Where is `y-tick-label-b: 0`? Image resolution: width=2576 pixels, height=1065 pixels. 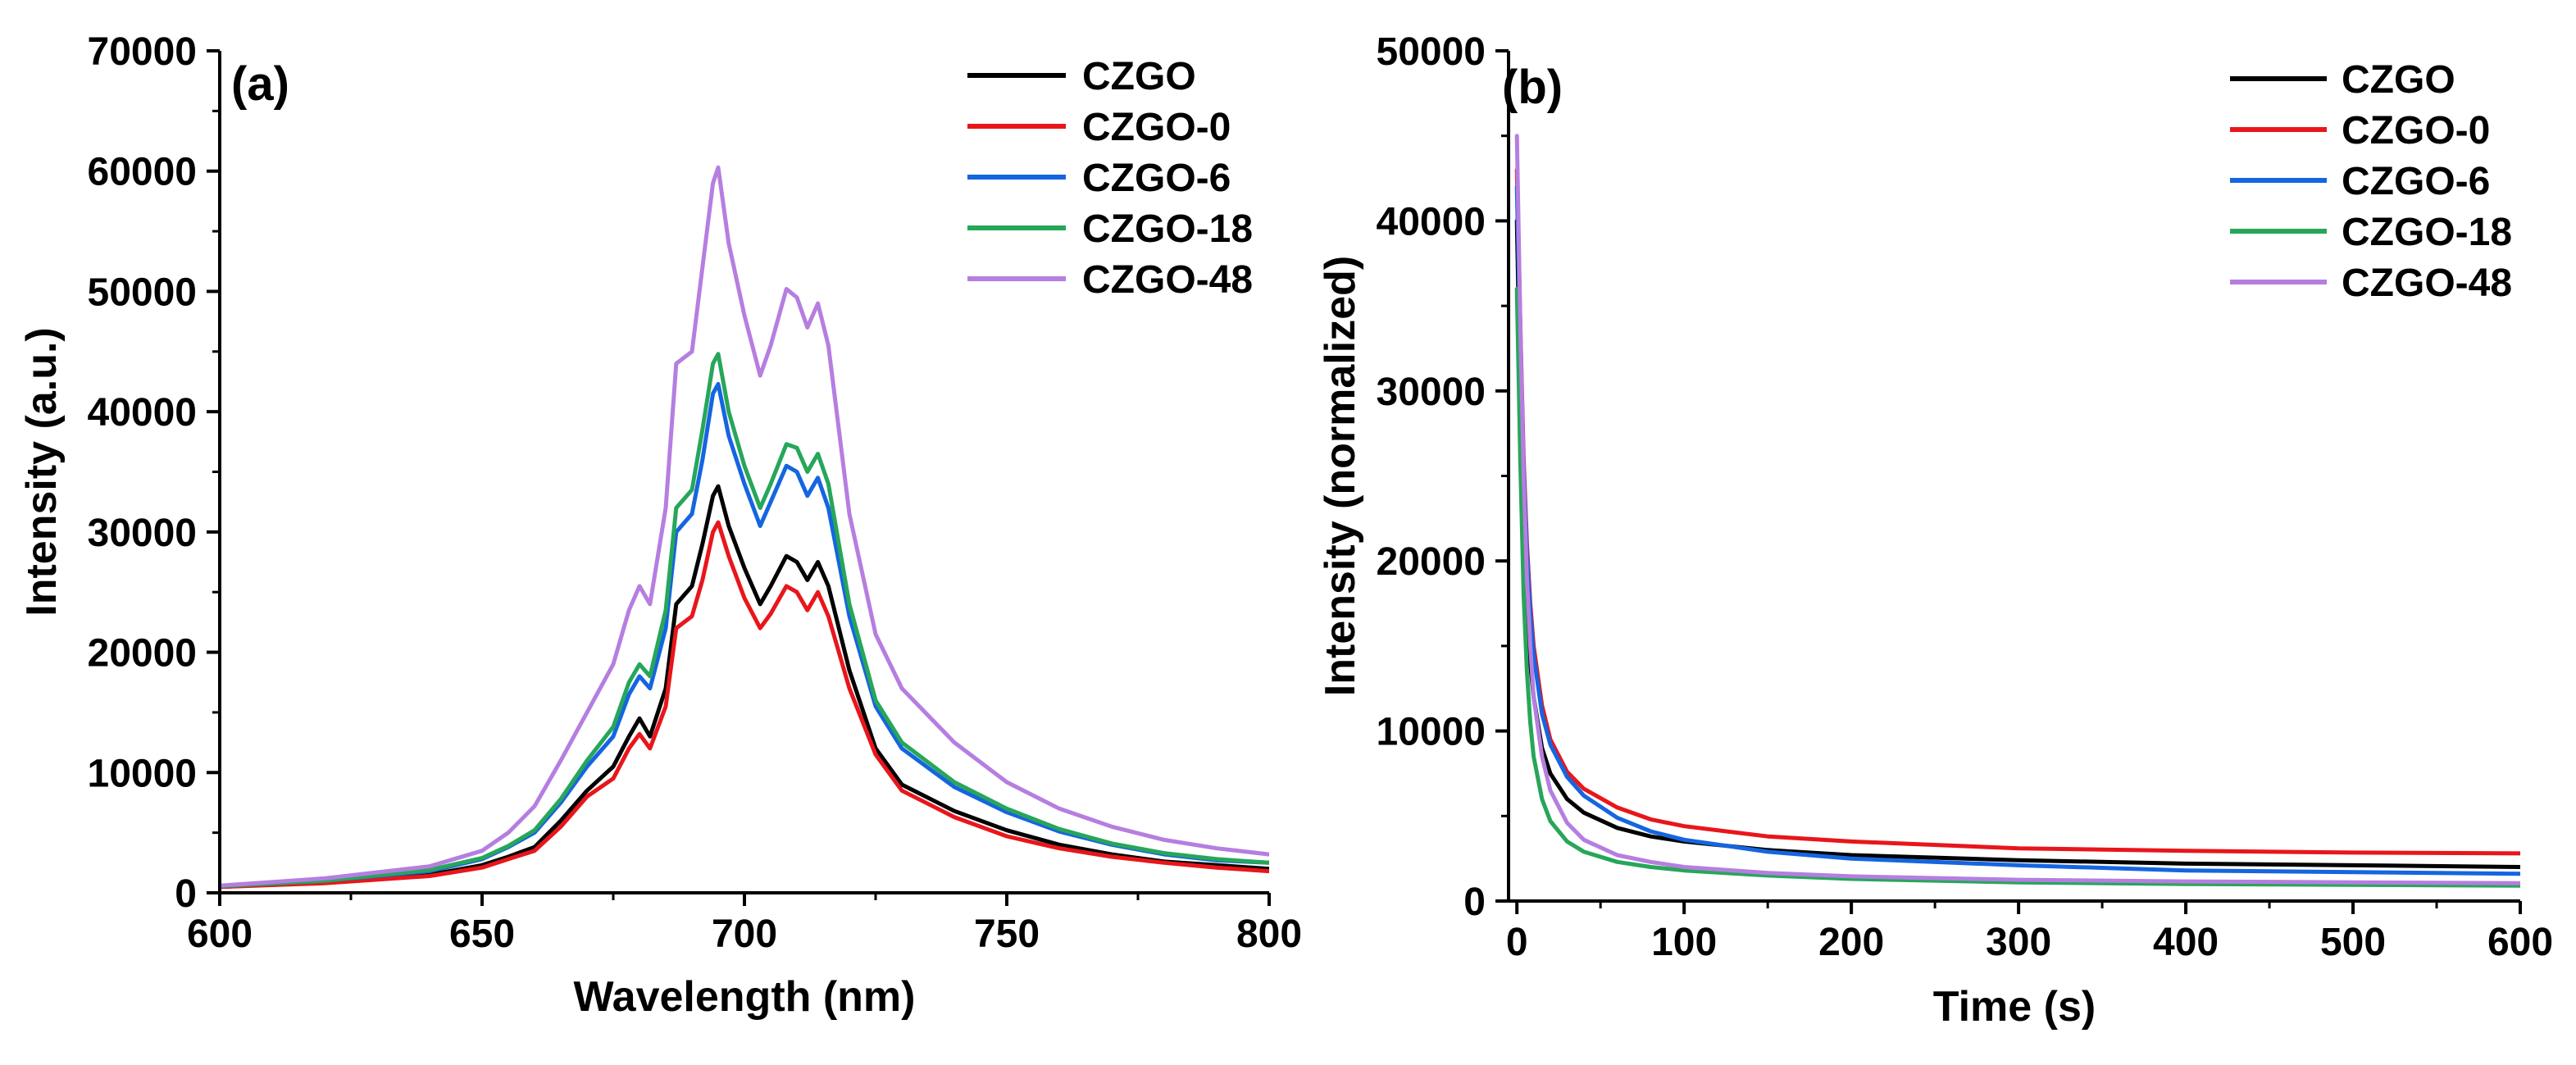
y-tick-label-b: 0 is located at coordinates (1474, 902).